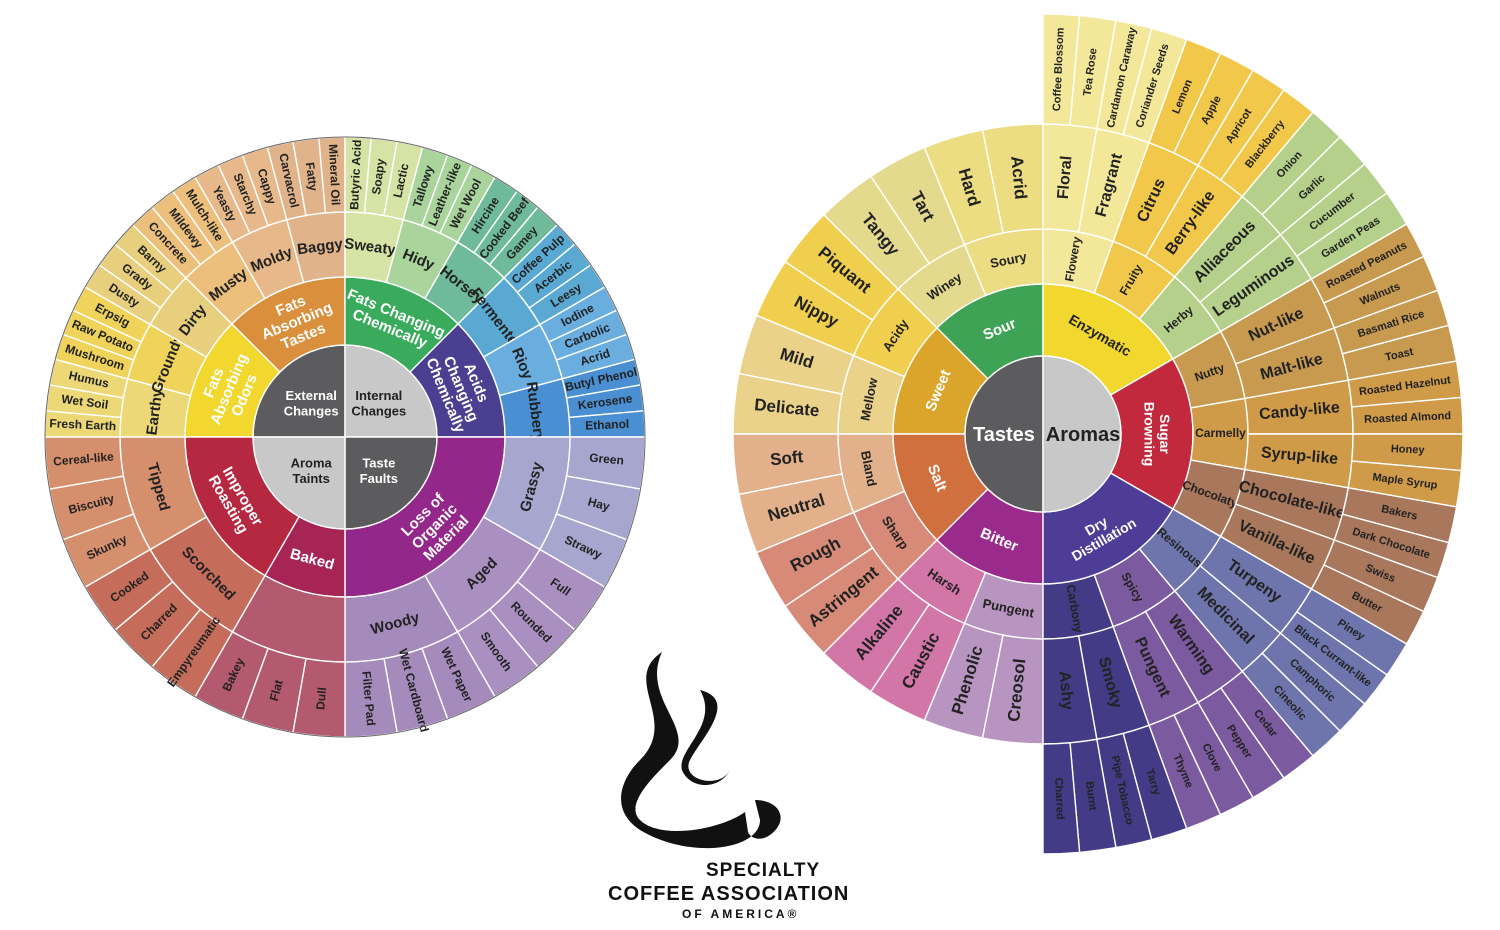  I want to click on taste-item-astringent, so click(842, 600).